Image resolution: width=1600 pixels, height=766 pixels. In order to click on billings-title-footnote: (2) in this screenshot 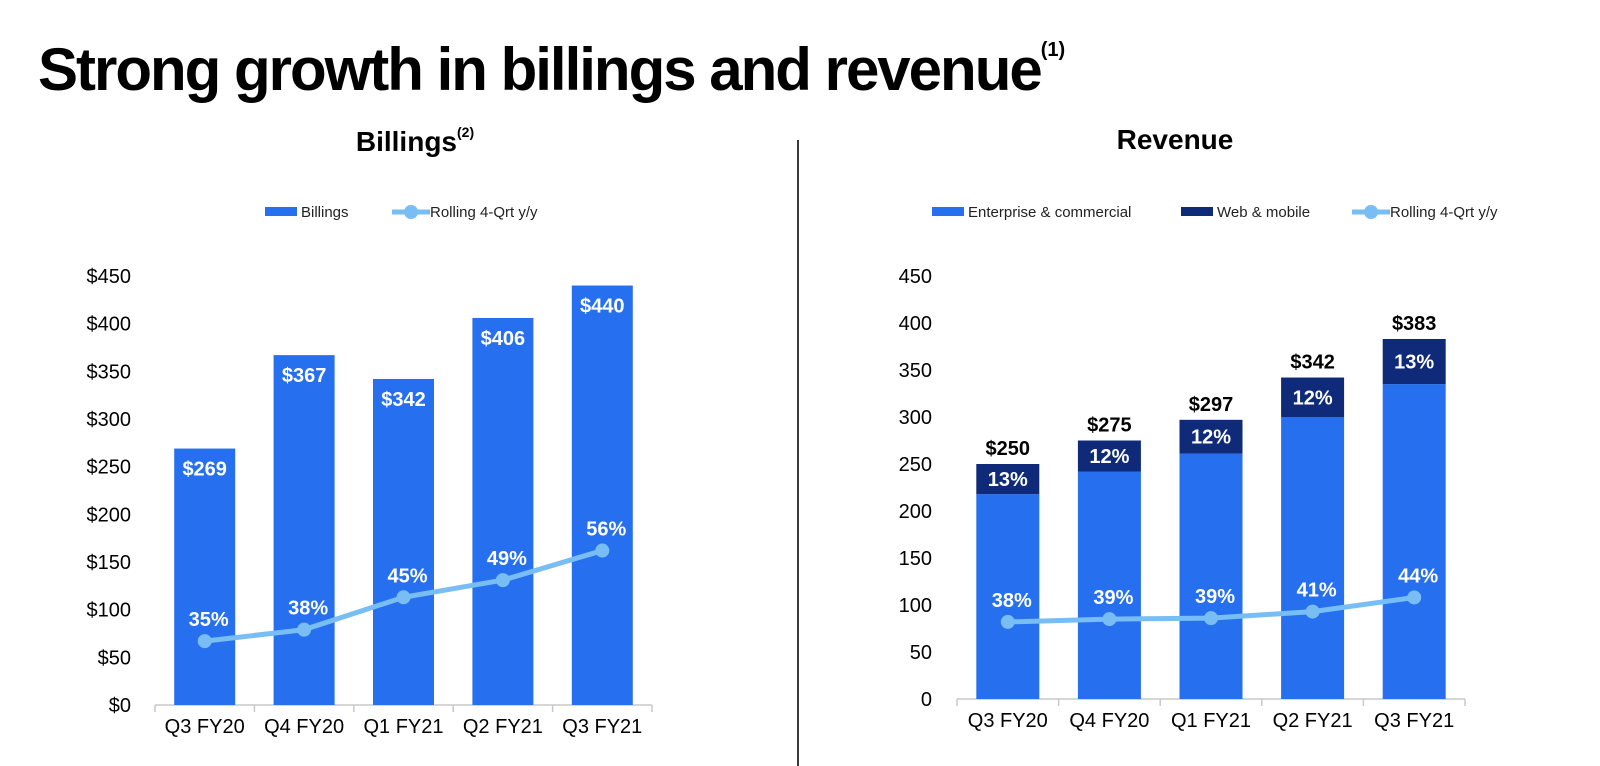, I will do `click(466, 132)`.